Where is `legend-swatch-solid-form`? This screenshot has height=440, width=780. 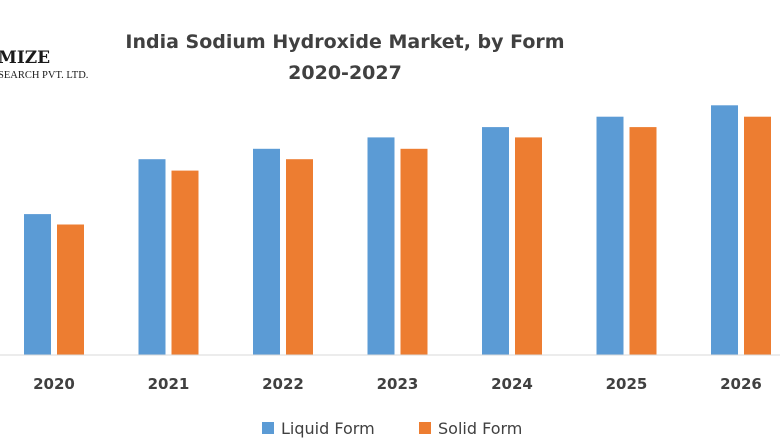
legend-swatch-solid-form is located at coordinates (425, 428).